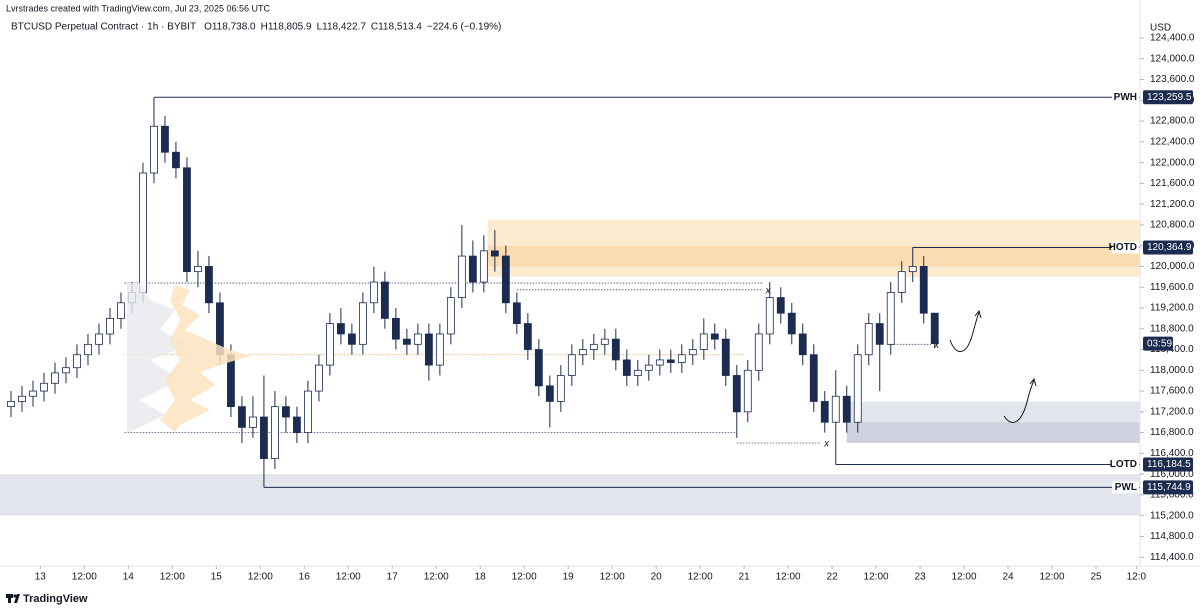 The image size is (1200, 609). What do you see at coordinates (1172, 266) in the screenshot?
I see `y-tick-label: 120,000.0` at bounding box center [1172, 266].